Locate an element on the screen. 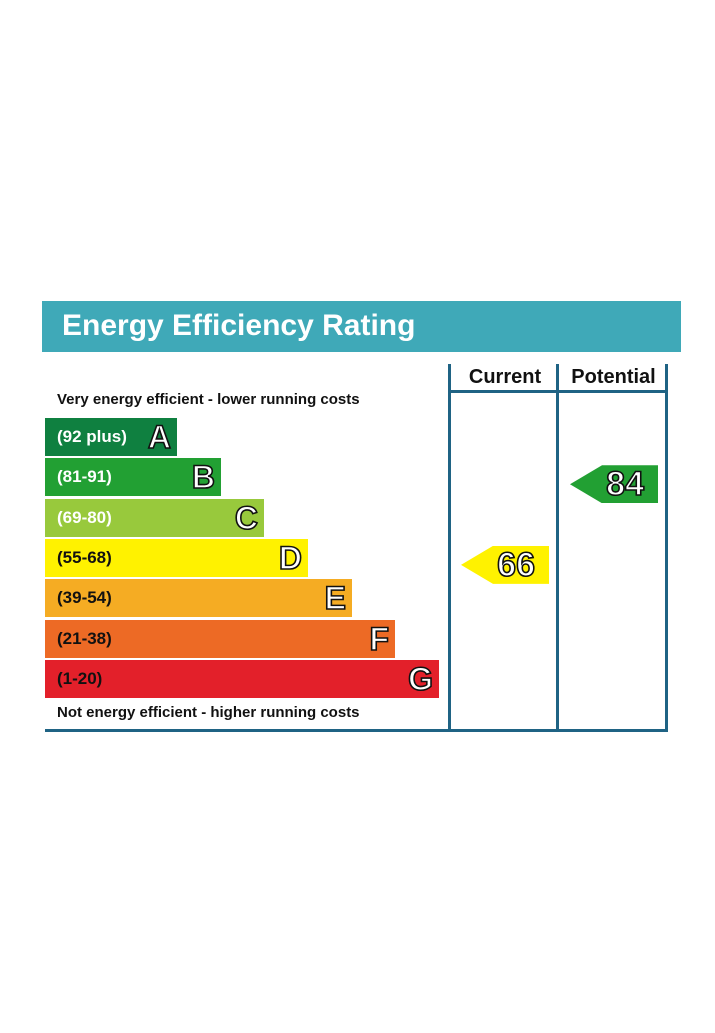  potential-rating-arrow: 84 is located at coordinates (614, 484).